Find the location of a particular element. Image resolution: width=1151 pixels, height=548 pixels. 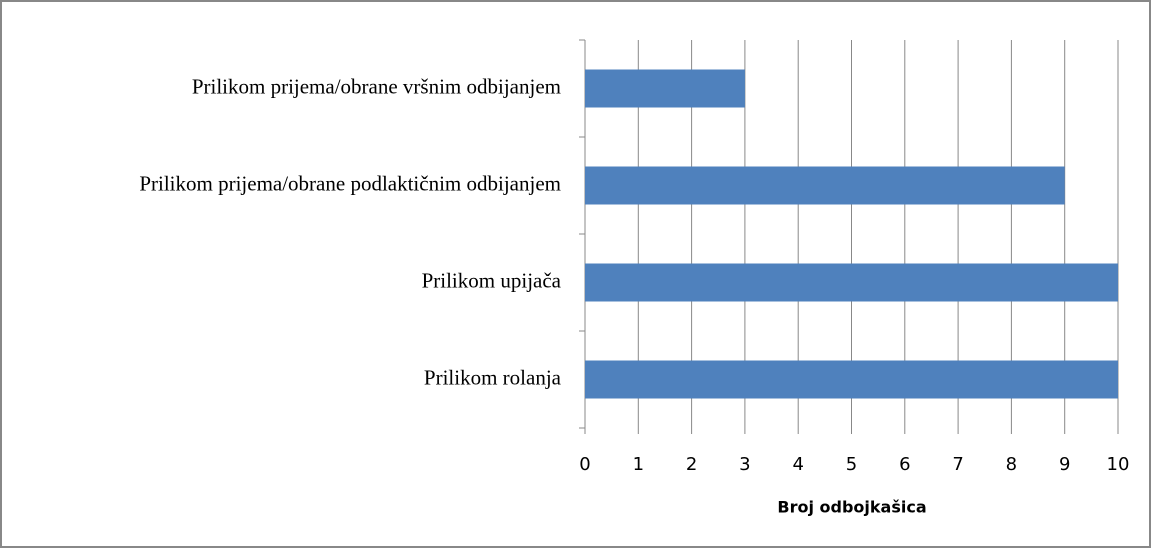

x-tick-label: 10 is located at coordinates (1118, 464).